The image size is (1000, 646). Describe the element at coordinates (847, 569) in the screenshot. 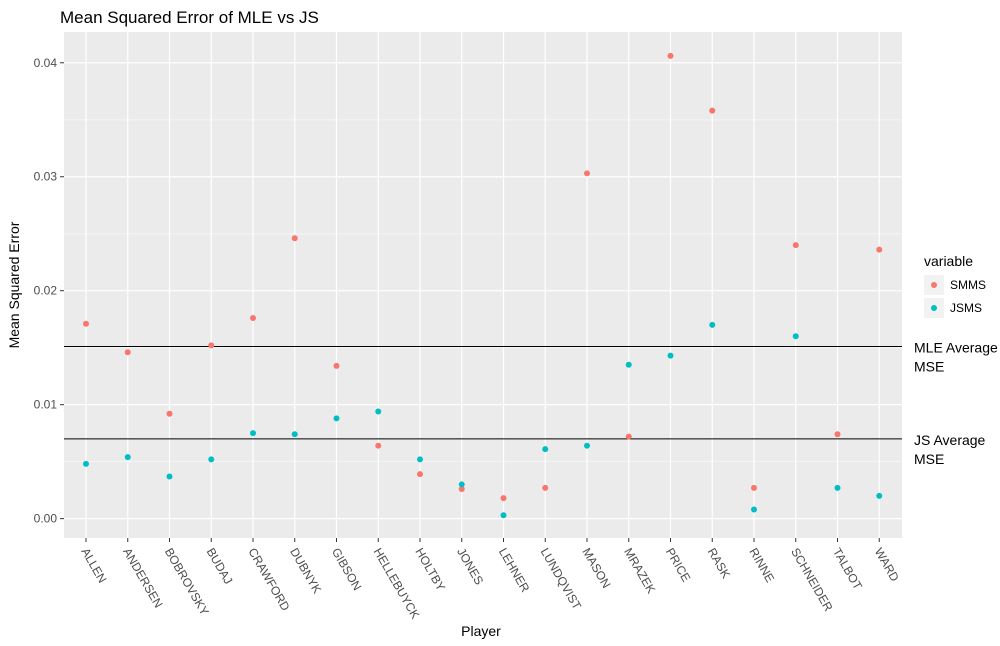

I see `x-tick-label: TALBOT` at that location.